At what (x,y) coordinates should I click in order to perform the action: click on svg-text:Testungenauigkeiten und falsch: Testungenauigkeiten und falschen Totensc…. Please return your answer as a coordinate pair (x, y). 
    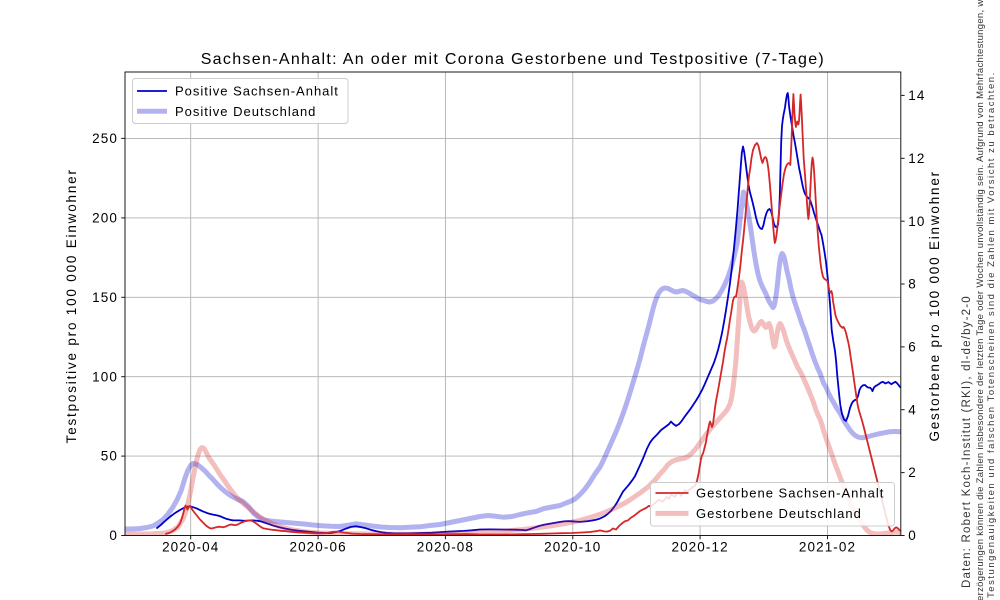
    Looking at the image, I should click on (991, 334).